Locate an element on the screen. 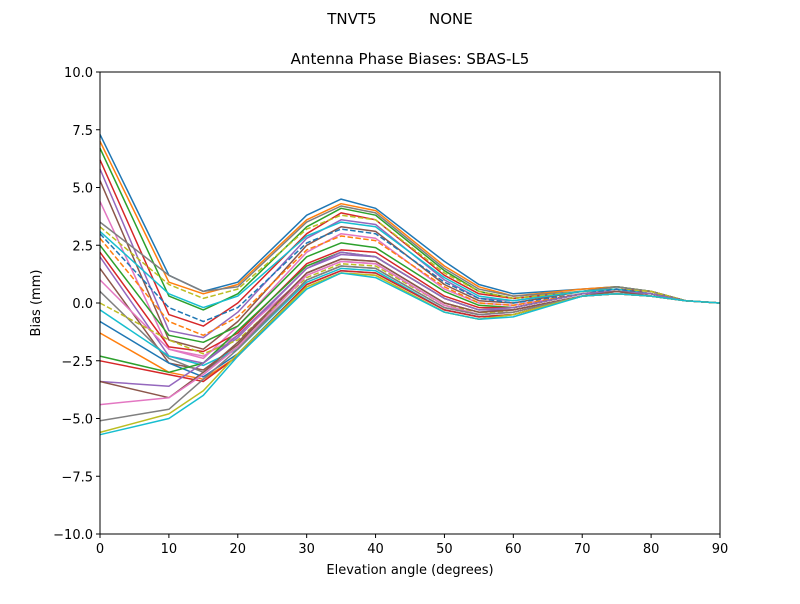 The image size is (800, 604). x-tick-label: 30 is located at coordinates (306, 549).